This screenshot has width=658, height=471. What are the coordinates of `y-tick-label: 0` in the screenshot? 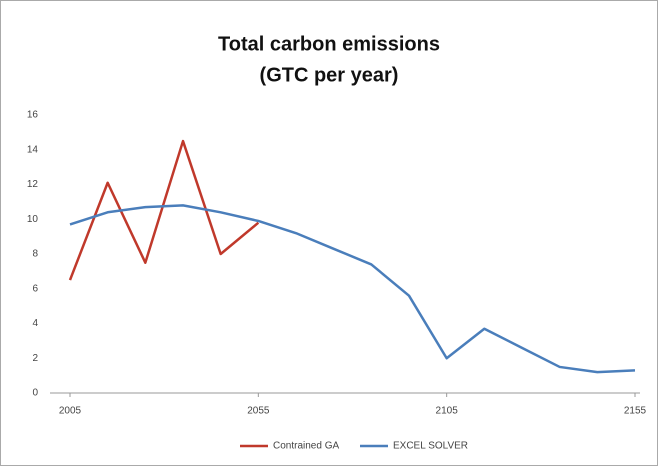 It's located at (35, 393).